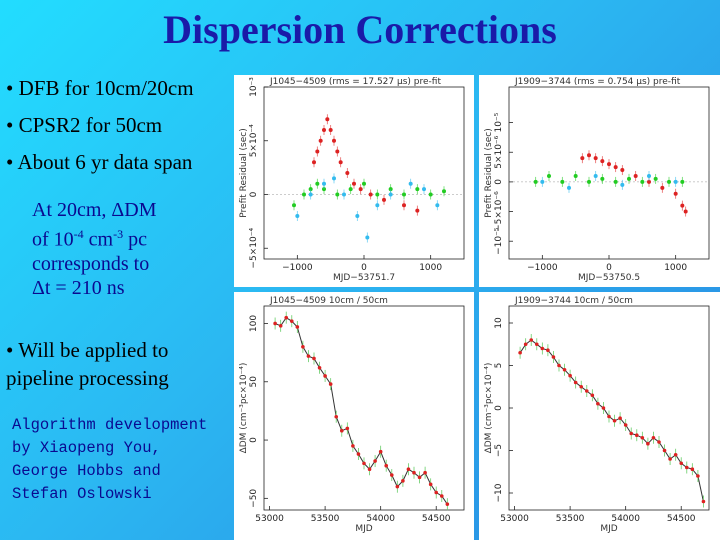 The image size is (720, 540). I want to click on bullet-pipeline-1: • Will be applied to, so click(87, 350).